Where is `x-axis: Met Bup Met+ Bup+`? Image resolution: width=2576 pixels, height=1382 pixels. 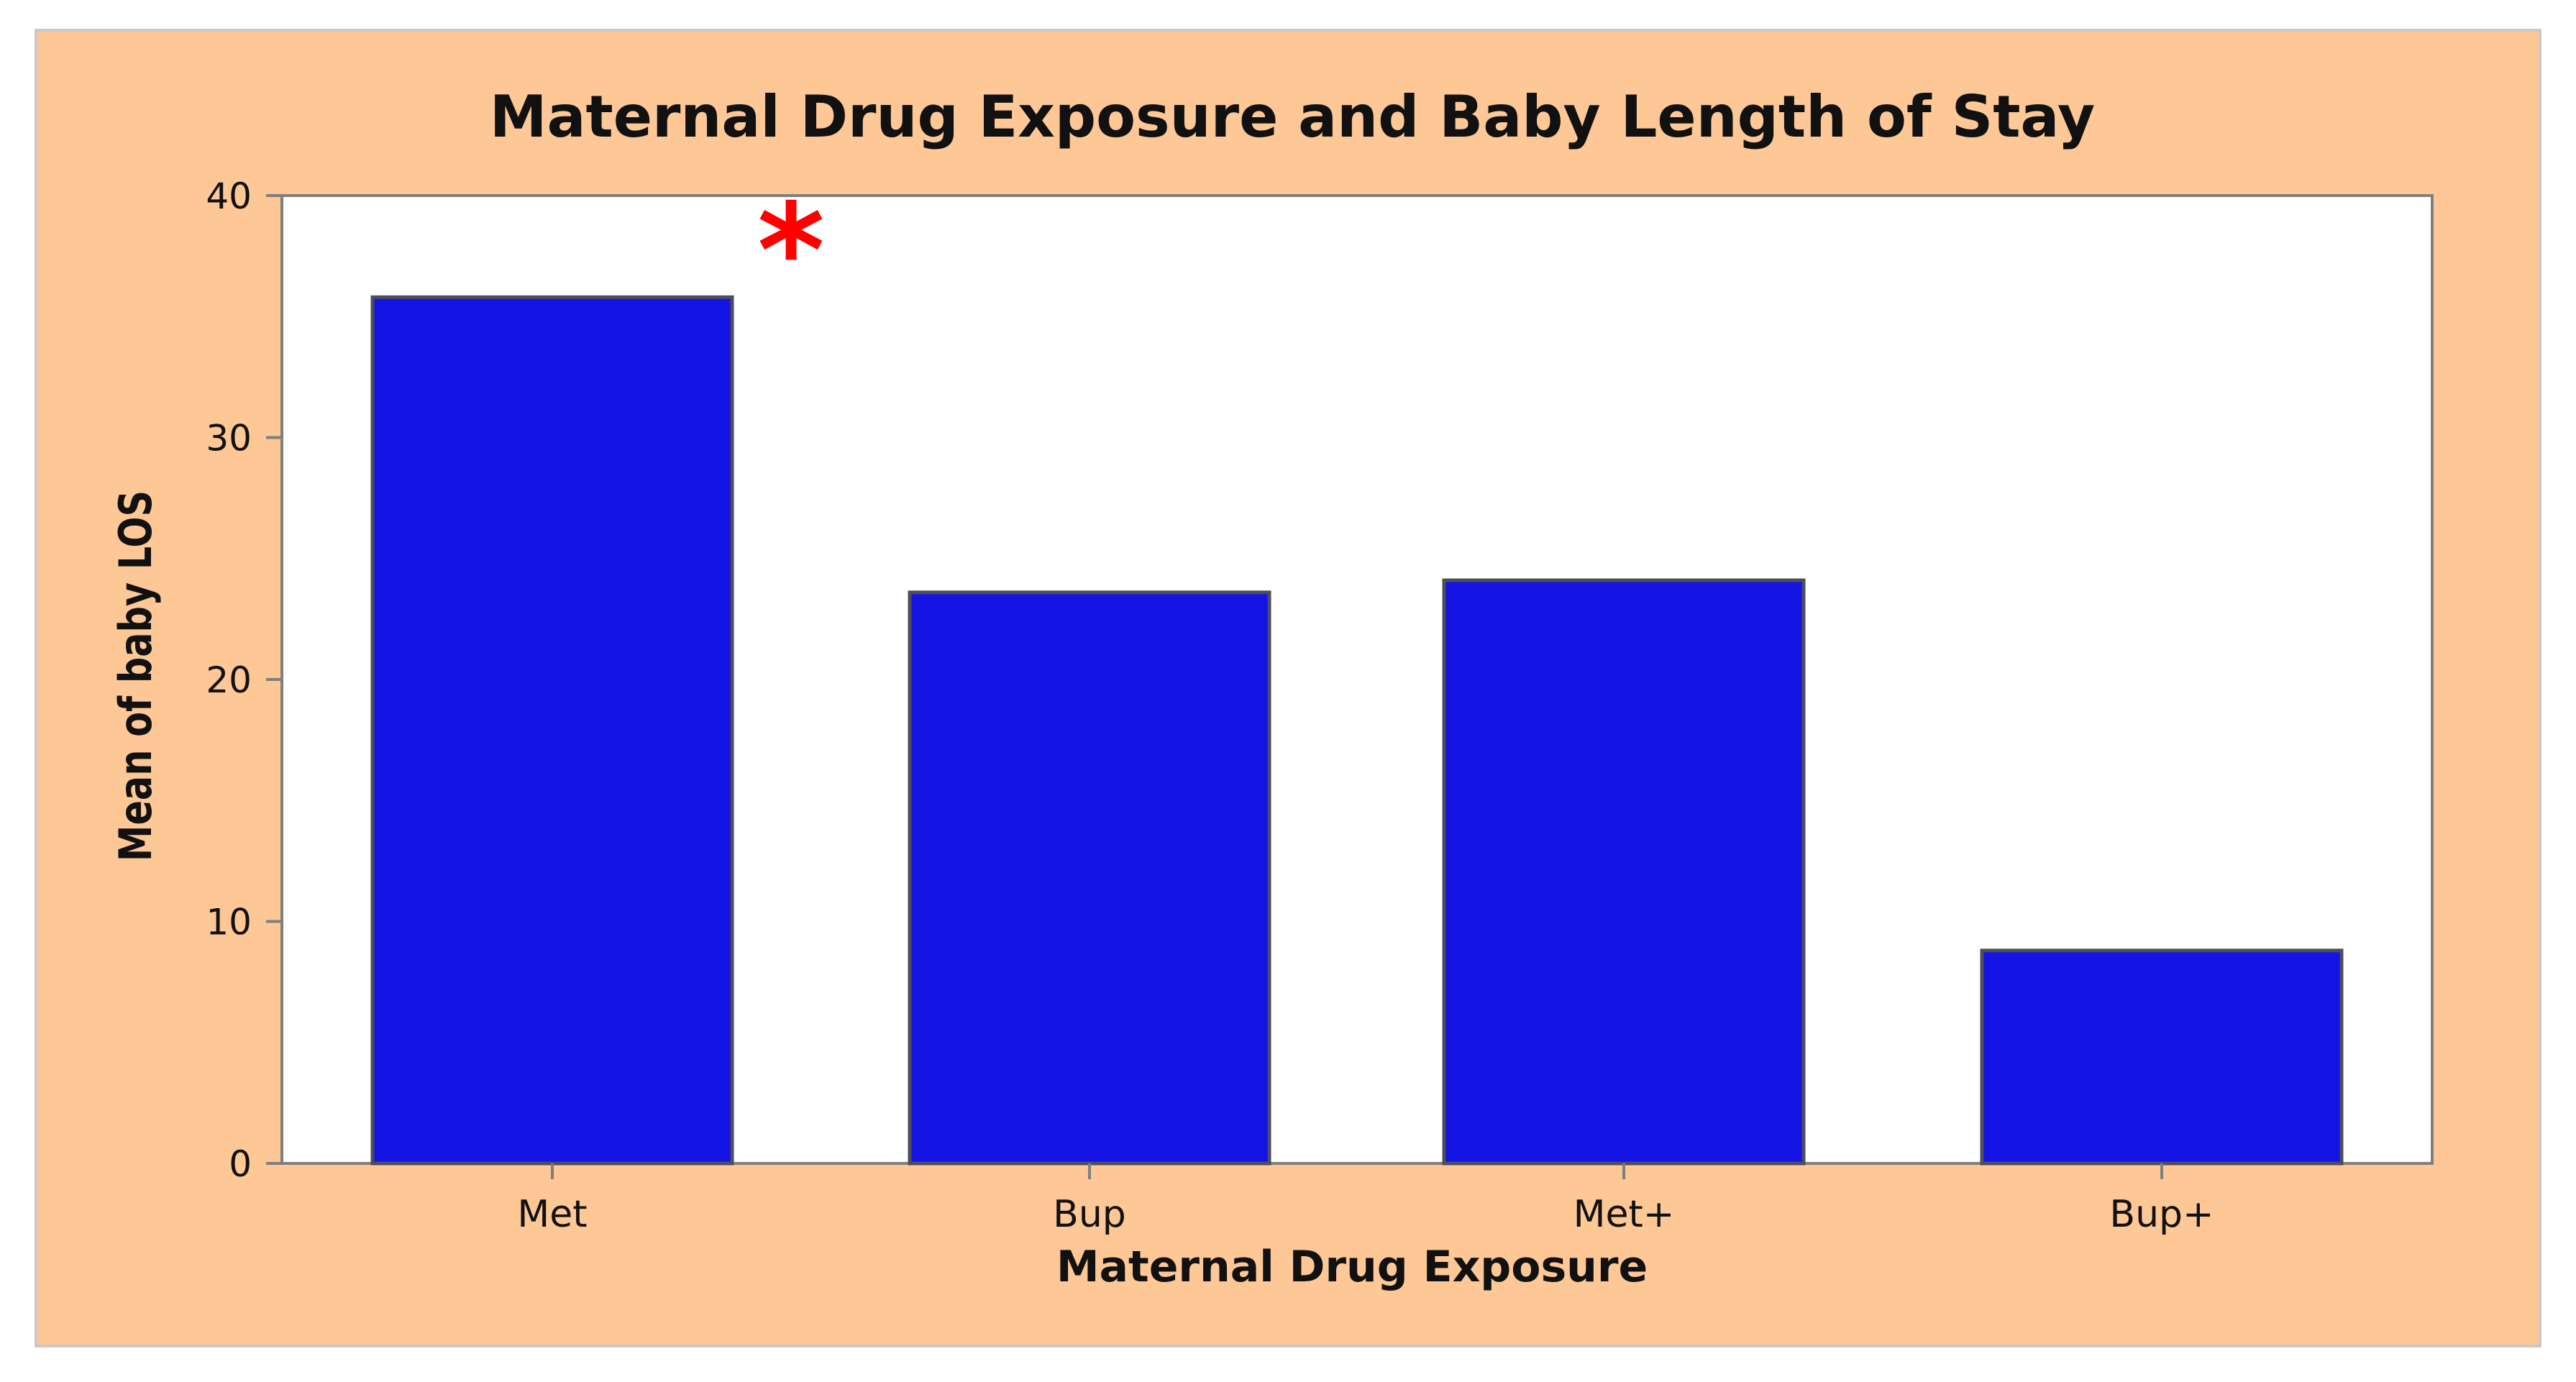
x-axis: Met Bup Met+ Bup+ is located at coordinates (1365, 1199).